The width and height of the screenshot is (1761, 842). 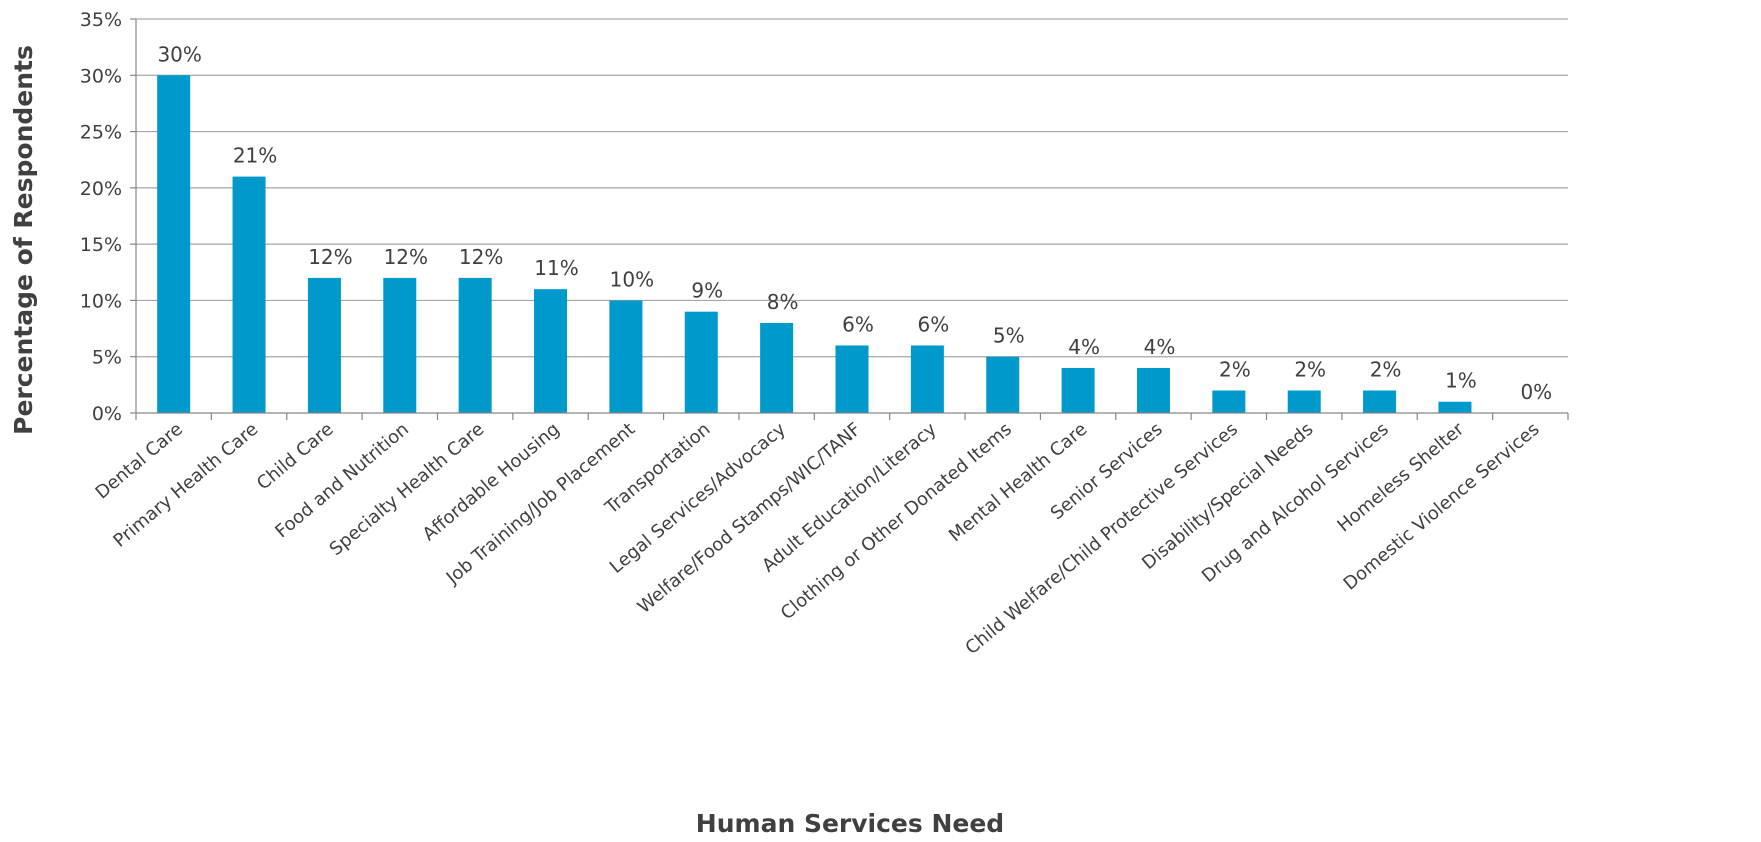 I want to click on x-category-label: Mental Health Care, so click(x=1018, y=483).